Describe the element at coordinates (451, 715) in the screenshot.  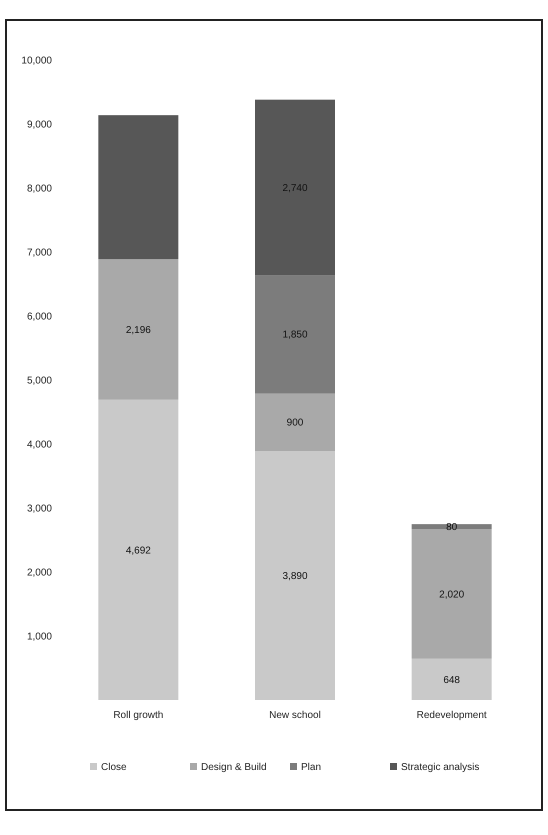
I see `x-tick-label: Redevelopment` at that location.